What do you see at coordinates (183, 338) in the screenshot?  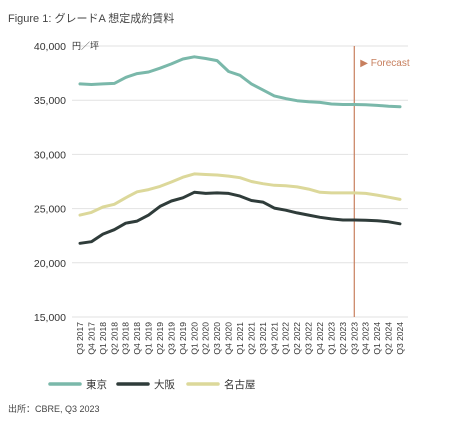 I see `x-tick-label: Q4 2019` at bounding box center [183, 338].